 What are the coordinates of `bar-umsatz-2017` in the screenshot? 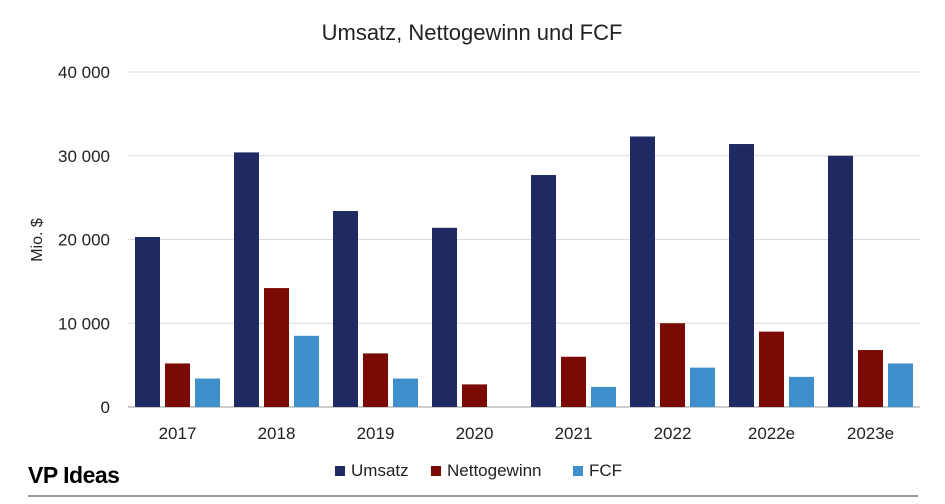 It's located at (147, 321).